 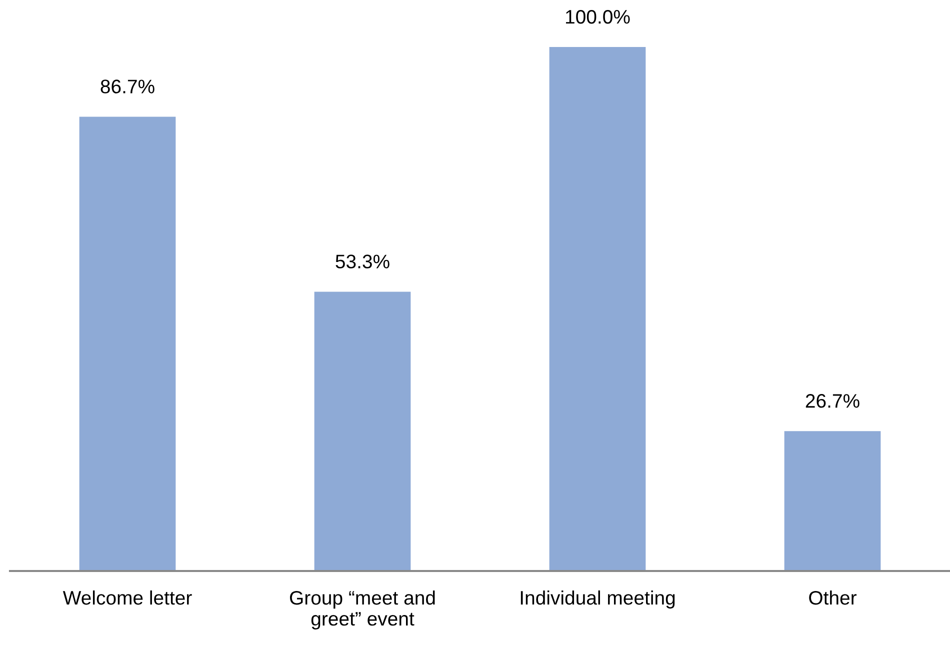 I want to click on data-label: 100.0%, so click(x=598, y=17).